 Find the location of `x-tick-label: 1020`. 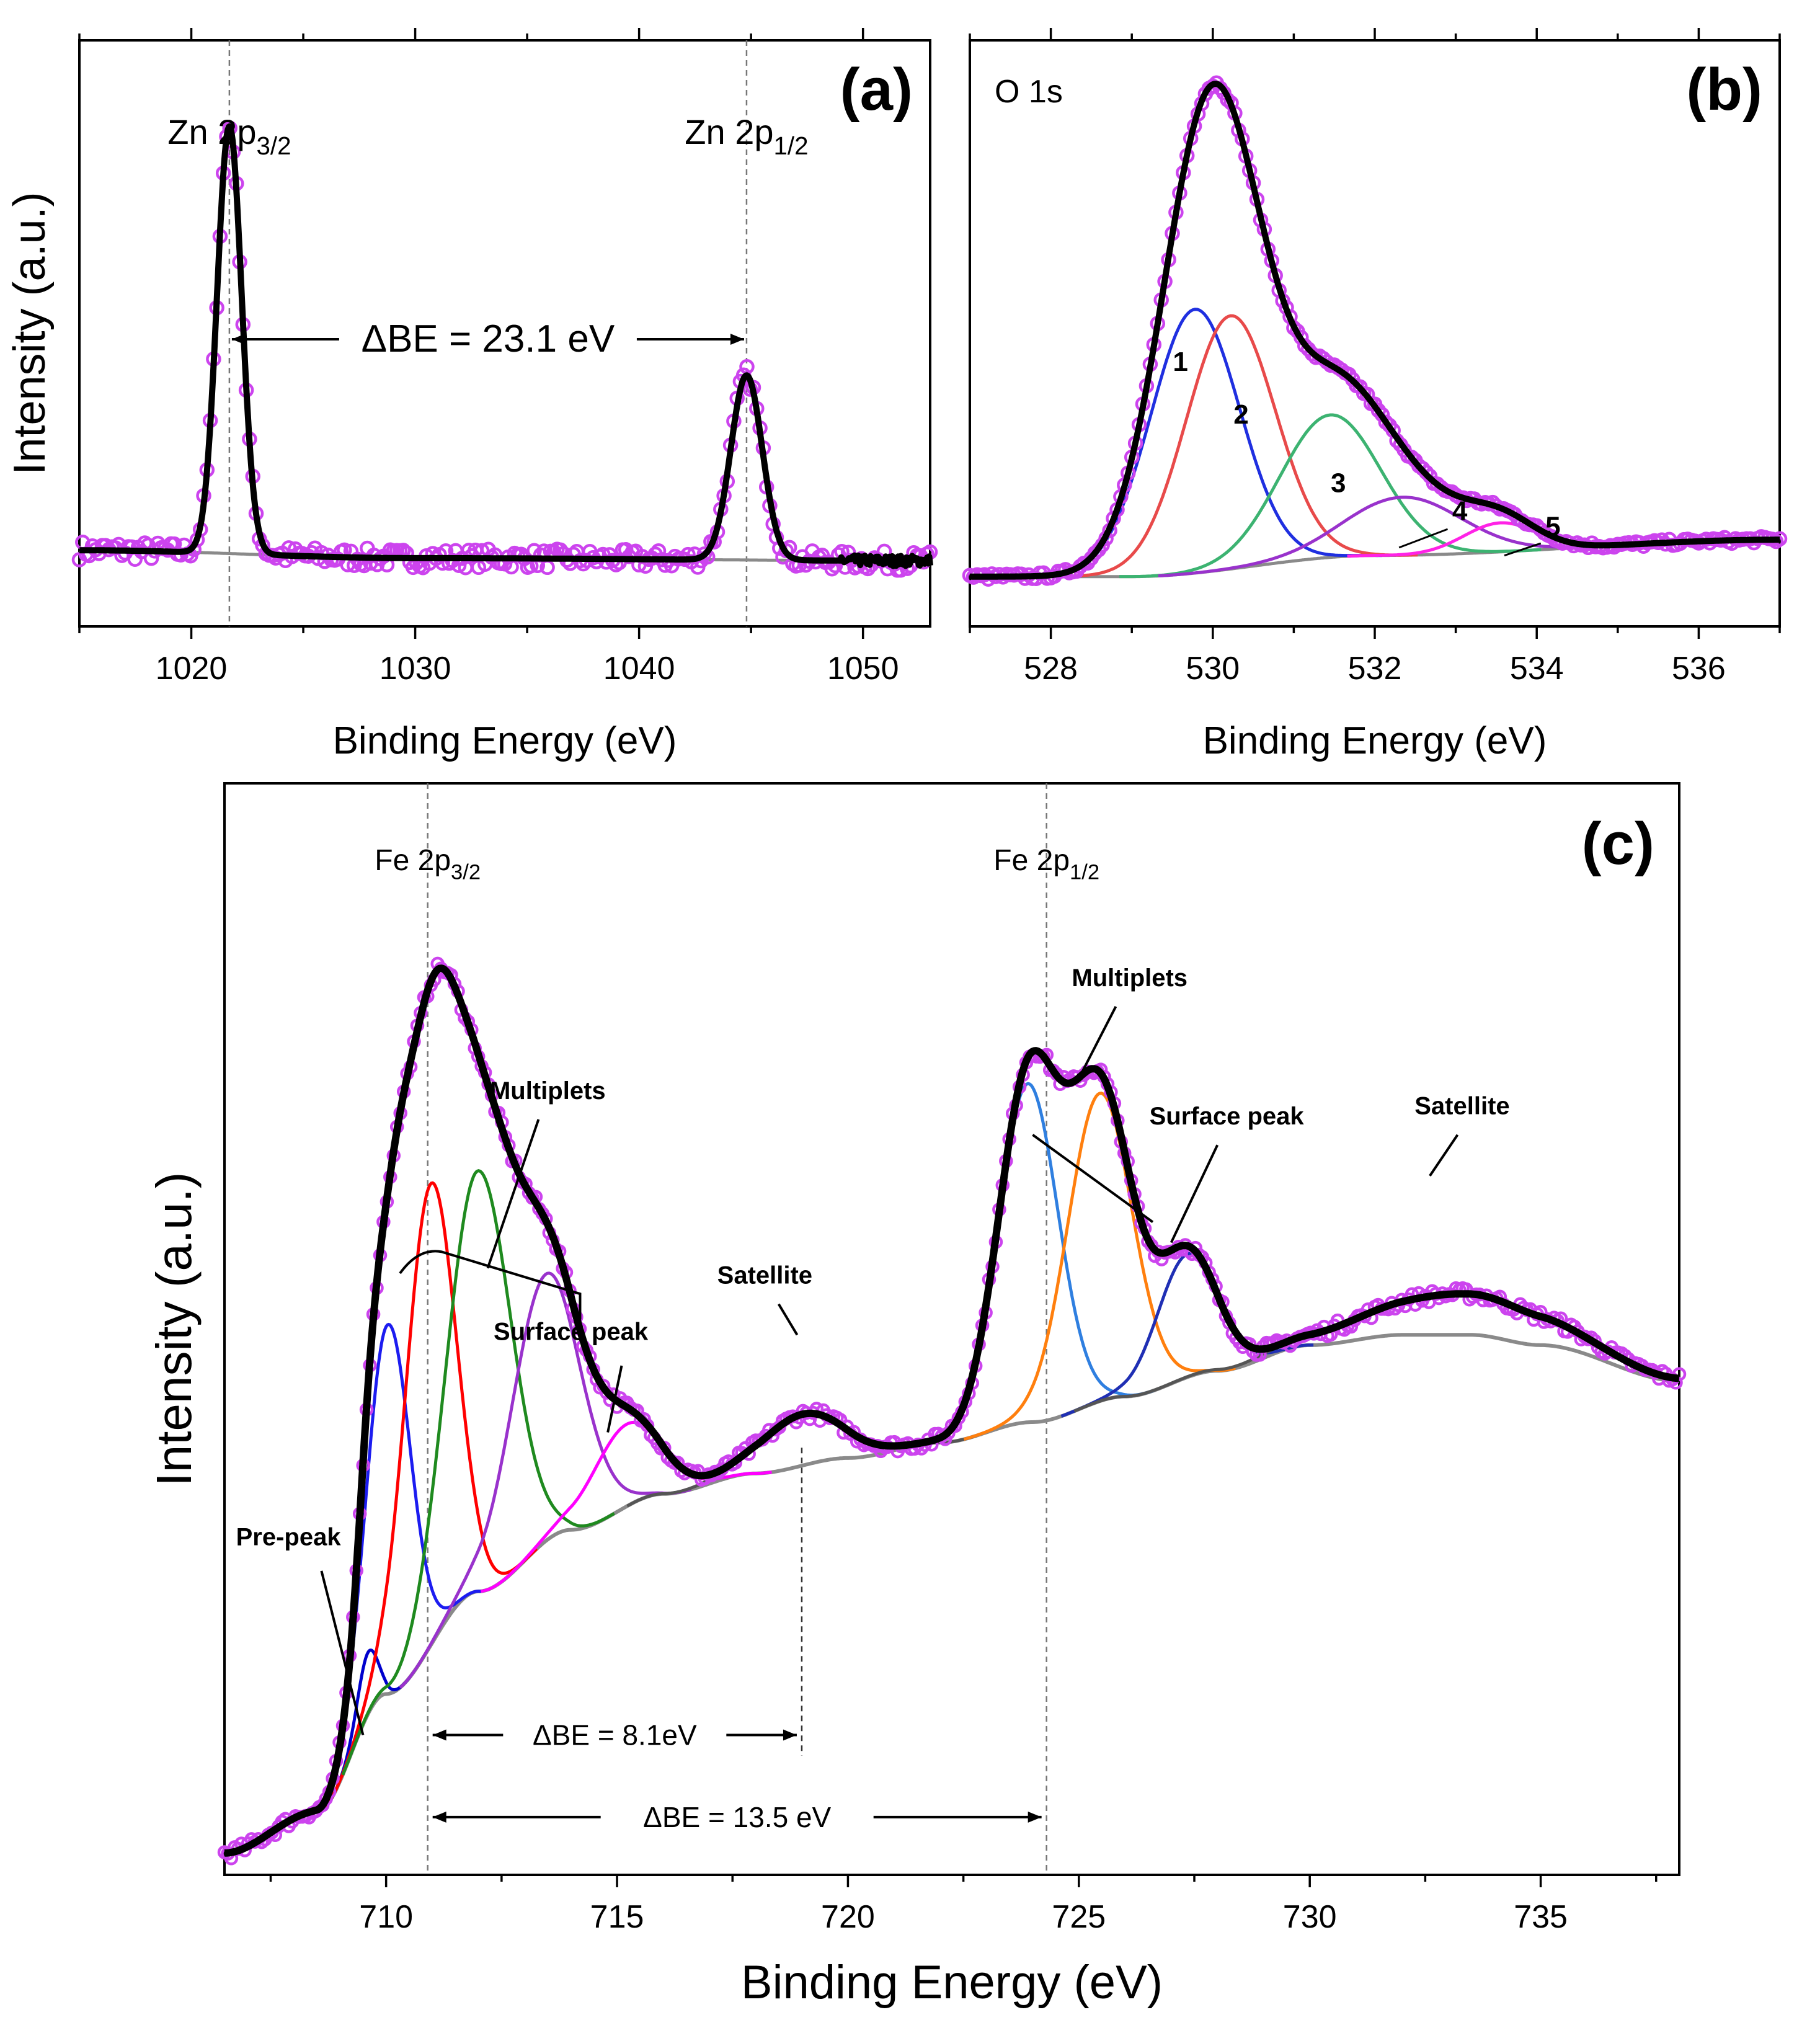

x-tick-label: 1020 is located at coordinates (192, 669).